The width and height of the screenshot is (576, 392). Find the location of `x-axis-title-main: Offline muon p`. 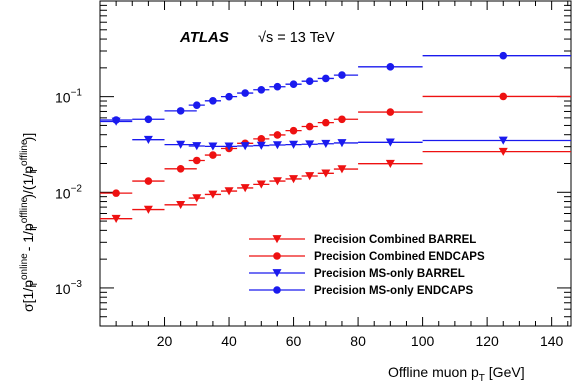

x-axis-title-main: Offline muon p is located at coordinates (433, 372).